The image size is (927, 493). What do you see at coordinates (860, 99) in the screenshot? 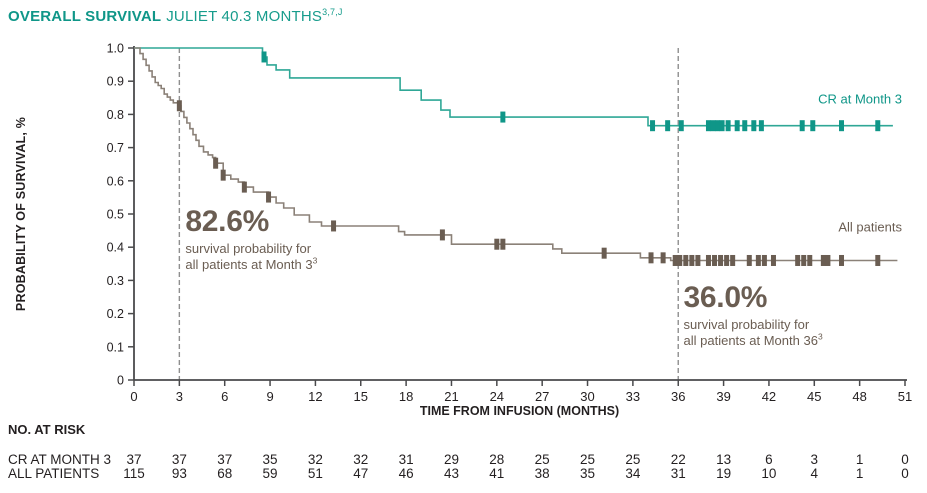
I see `series-label-cr-at-month-3: CR at Month 3` at bounding box center [860, 99].